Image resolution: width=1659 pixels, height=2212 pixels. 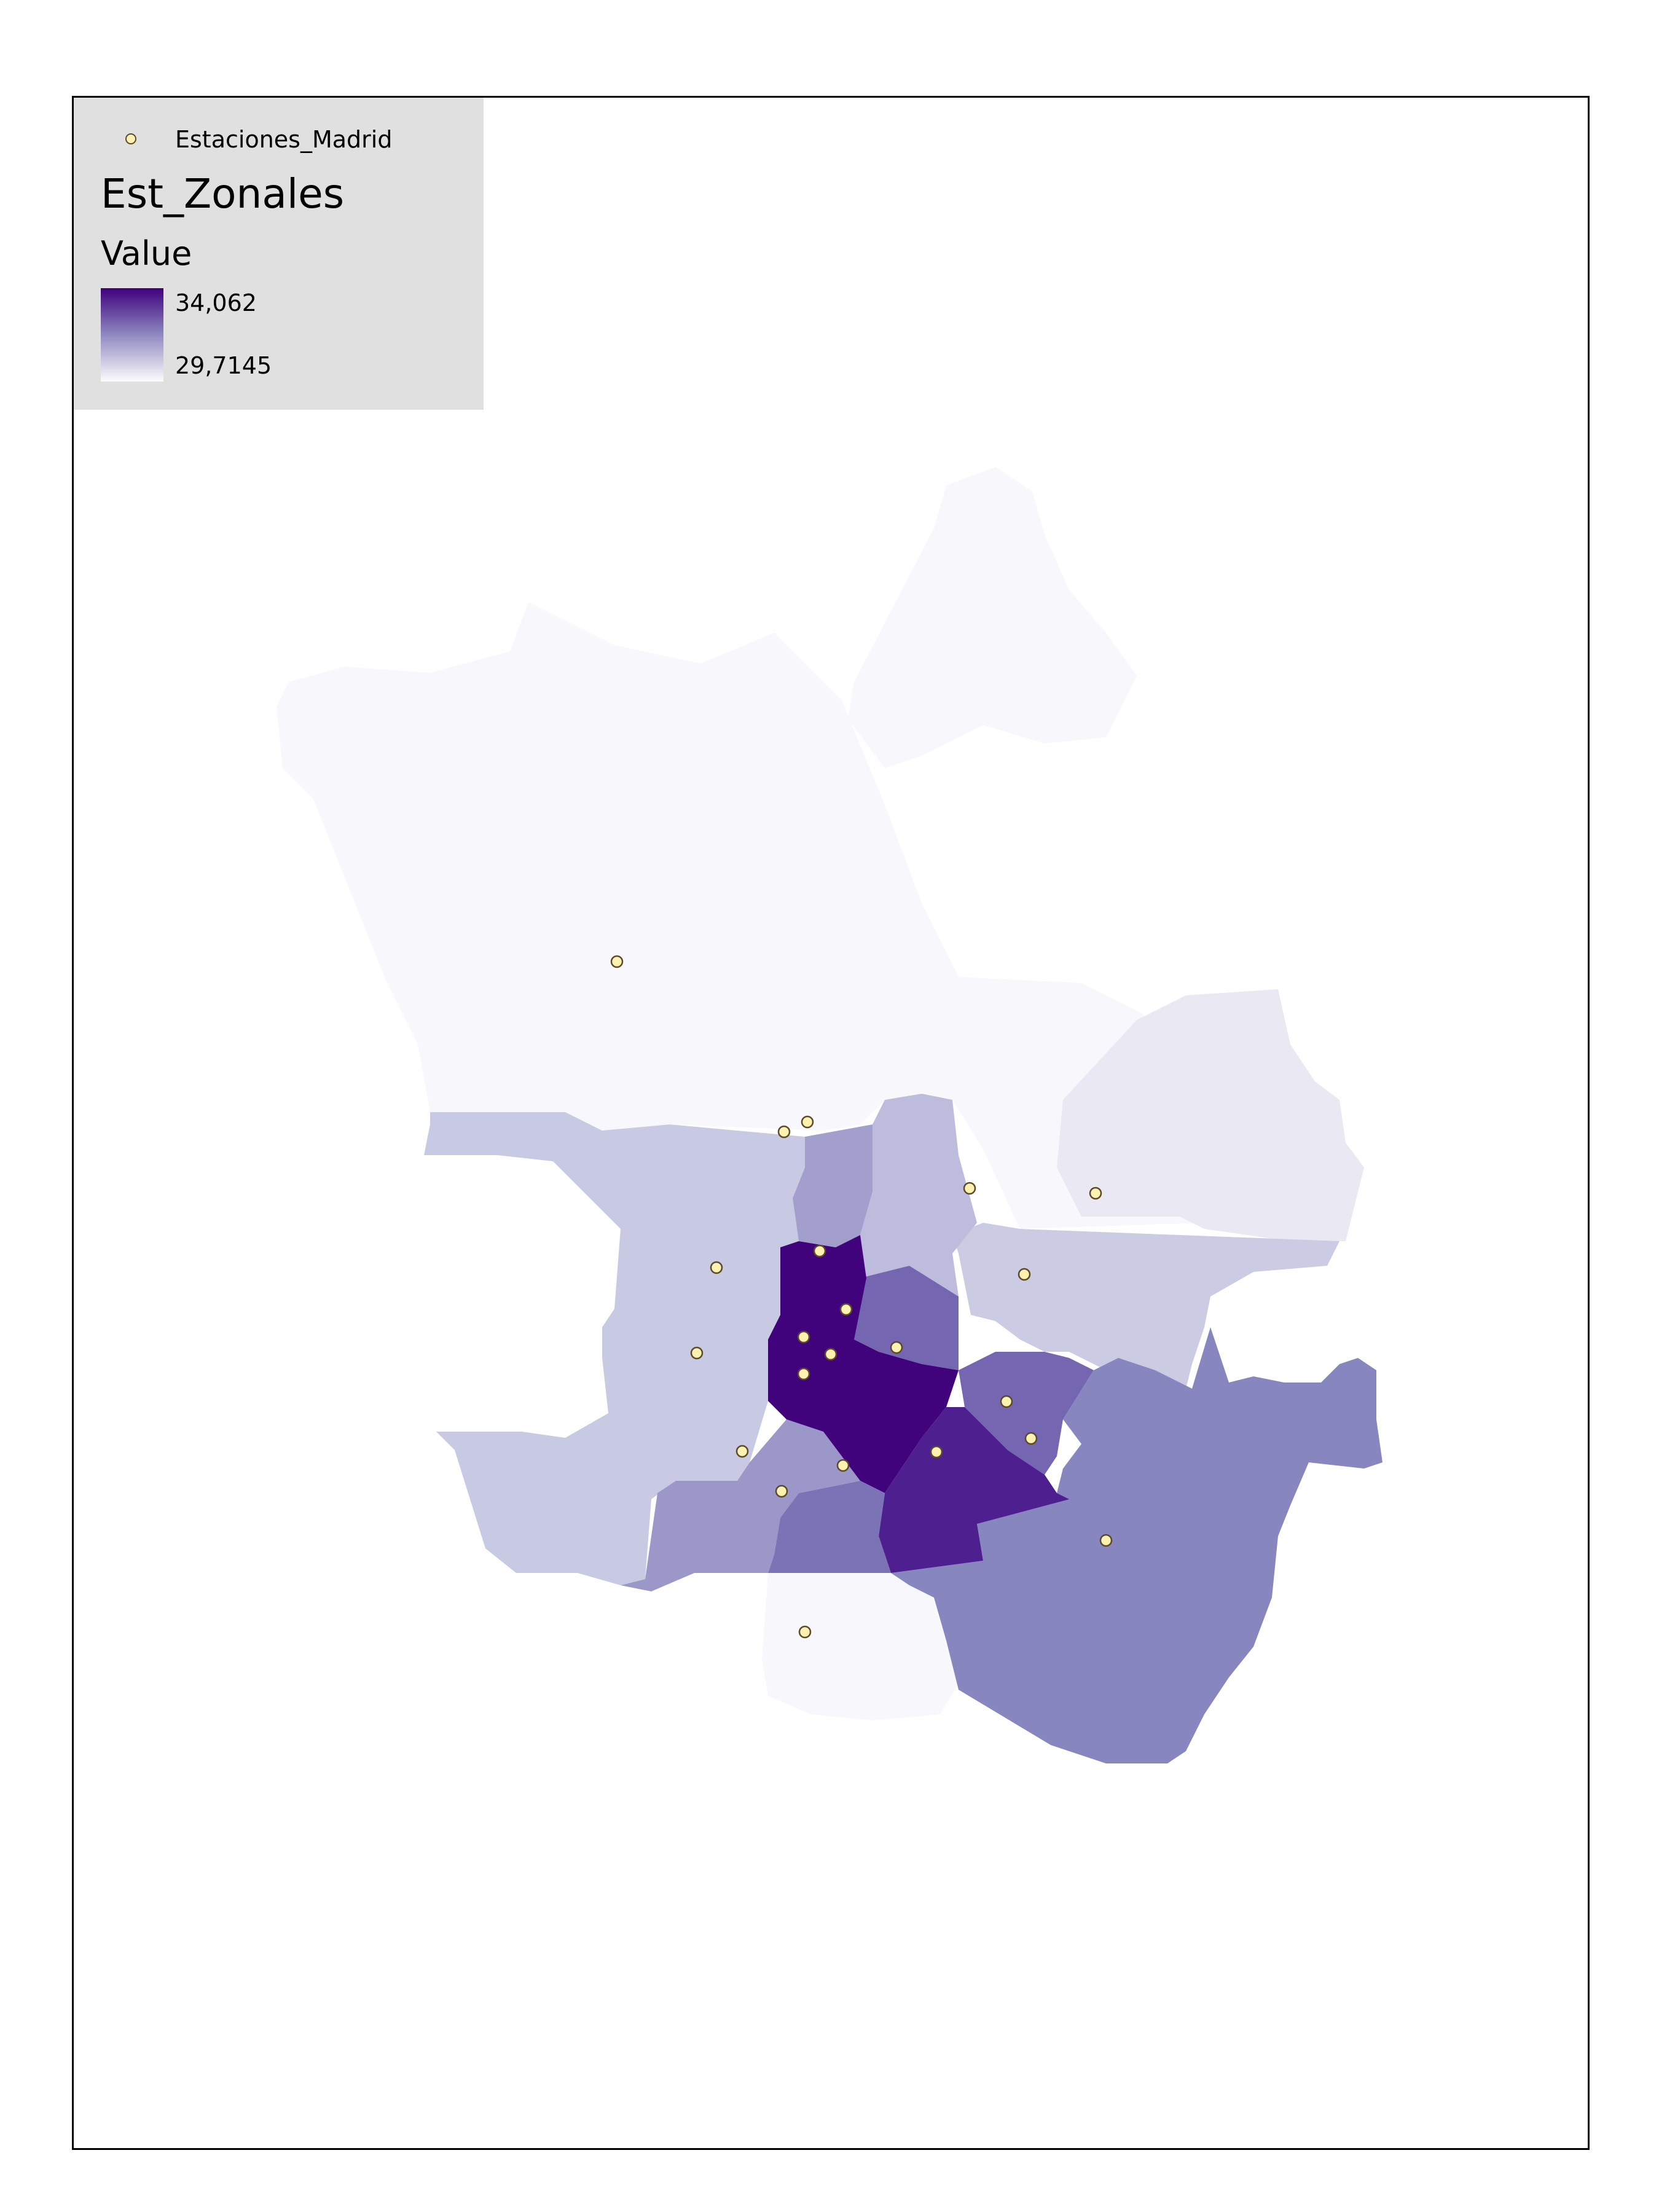 What do you see at coordinates (216, 302) in the screenshot?
I see `legend-max-value: 34,062` at bounding box center [216, 302].